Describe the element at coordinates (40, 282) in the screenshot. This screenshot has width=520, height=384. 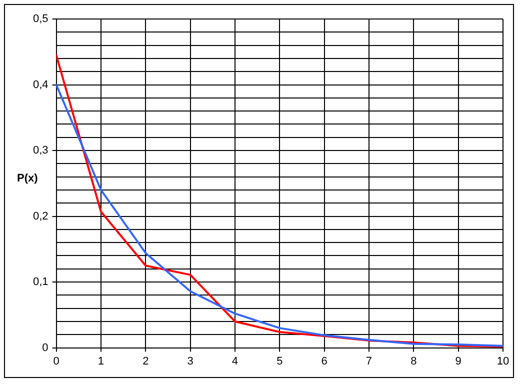
I see `y-tick-label: 0,1` at that location.